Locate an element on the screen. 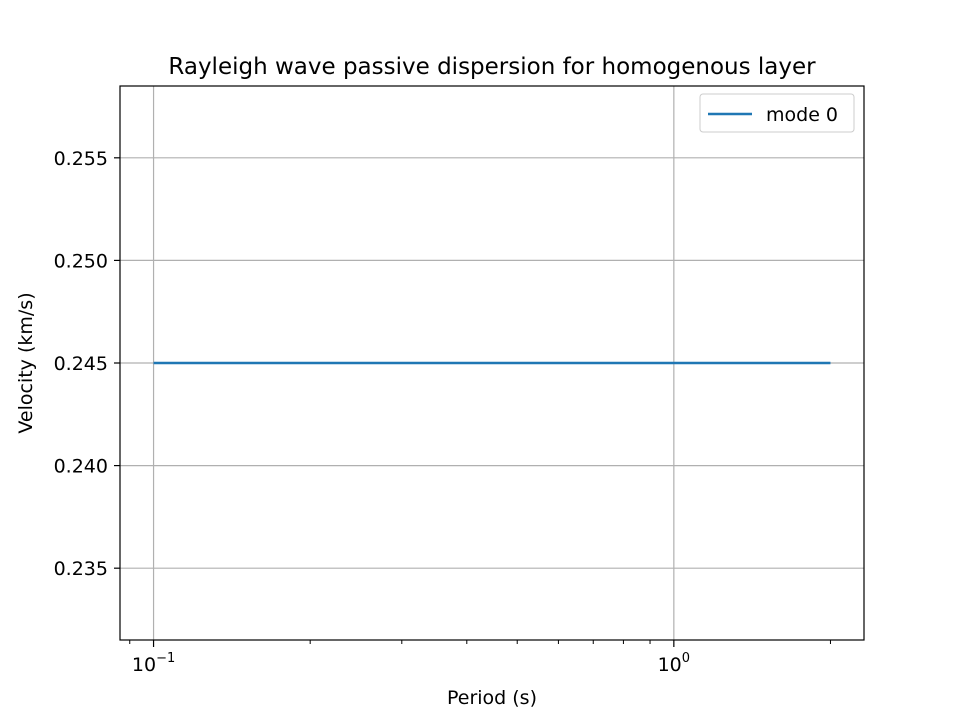  y-tick-label: 0.235 is located at coordinates (81, 569).